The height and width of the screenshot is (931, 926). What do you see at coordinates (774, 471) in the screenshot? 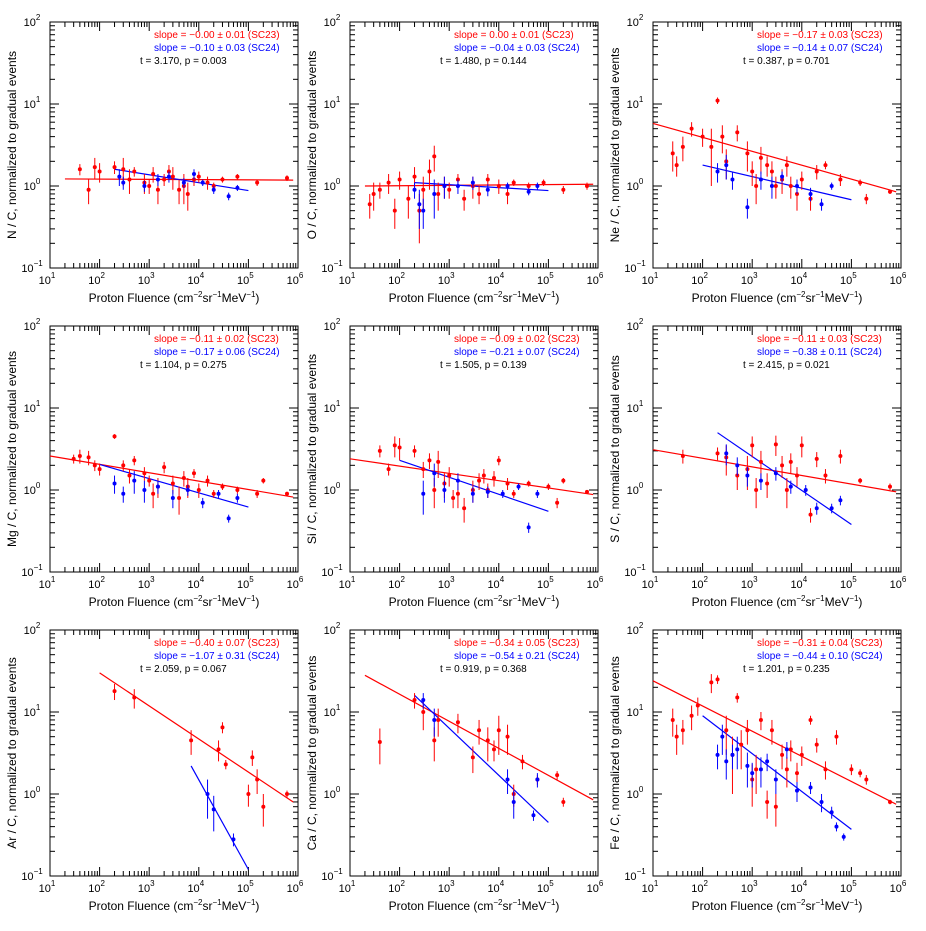
I see `fit-line-sc23` at bounding box center [774, 471].